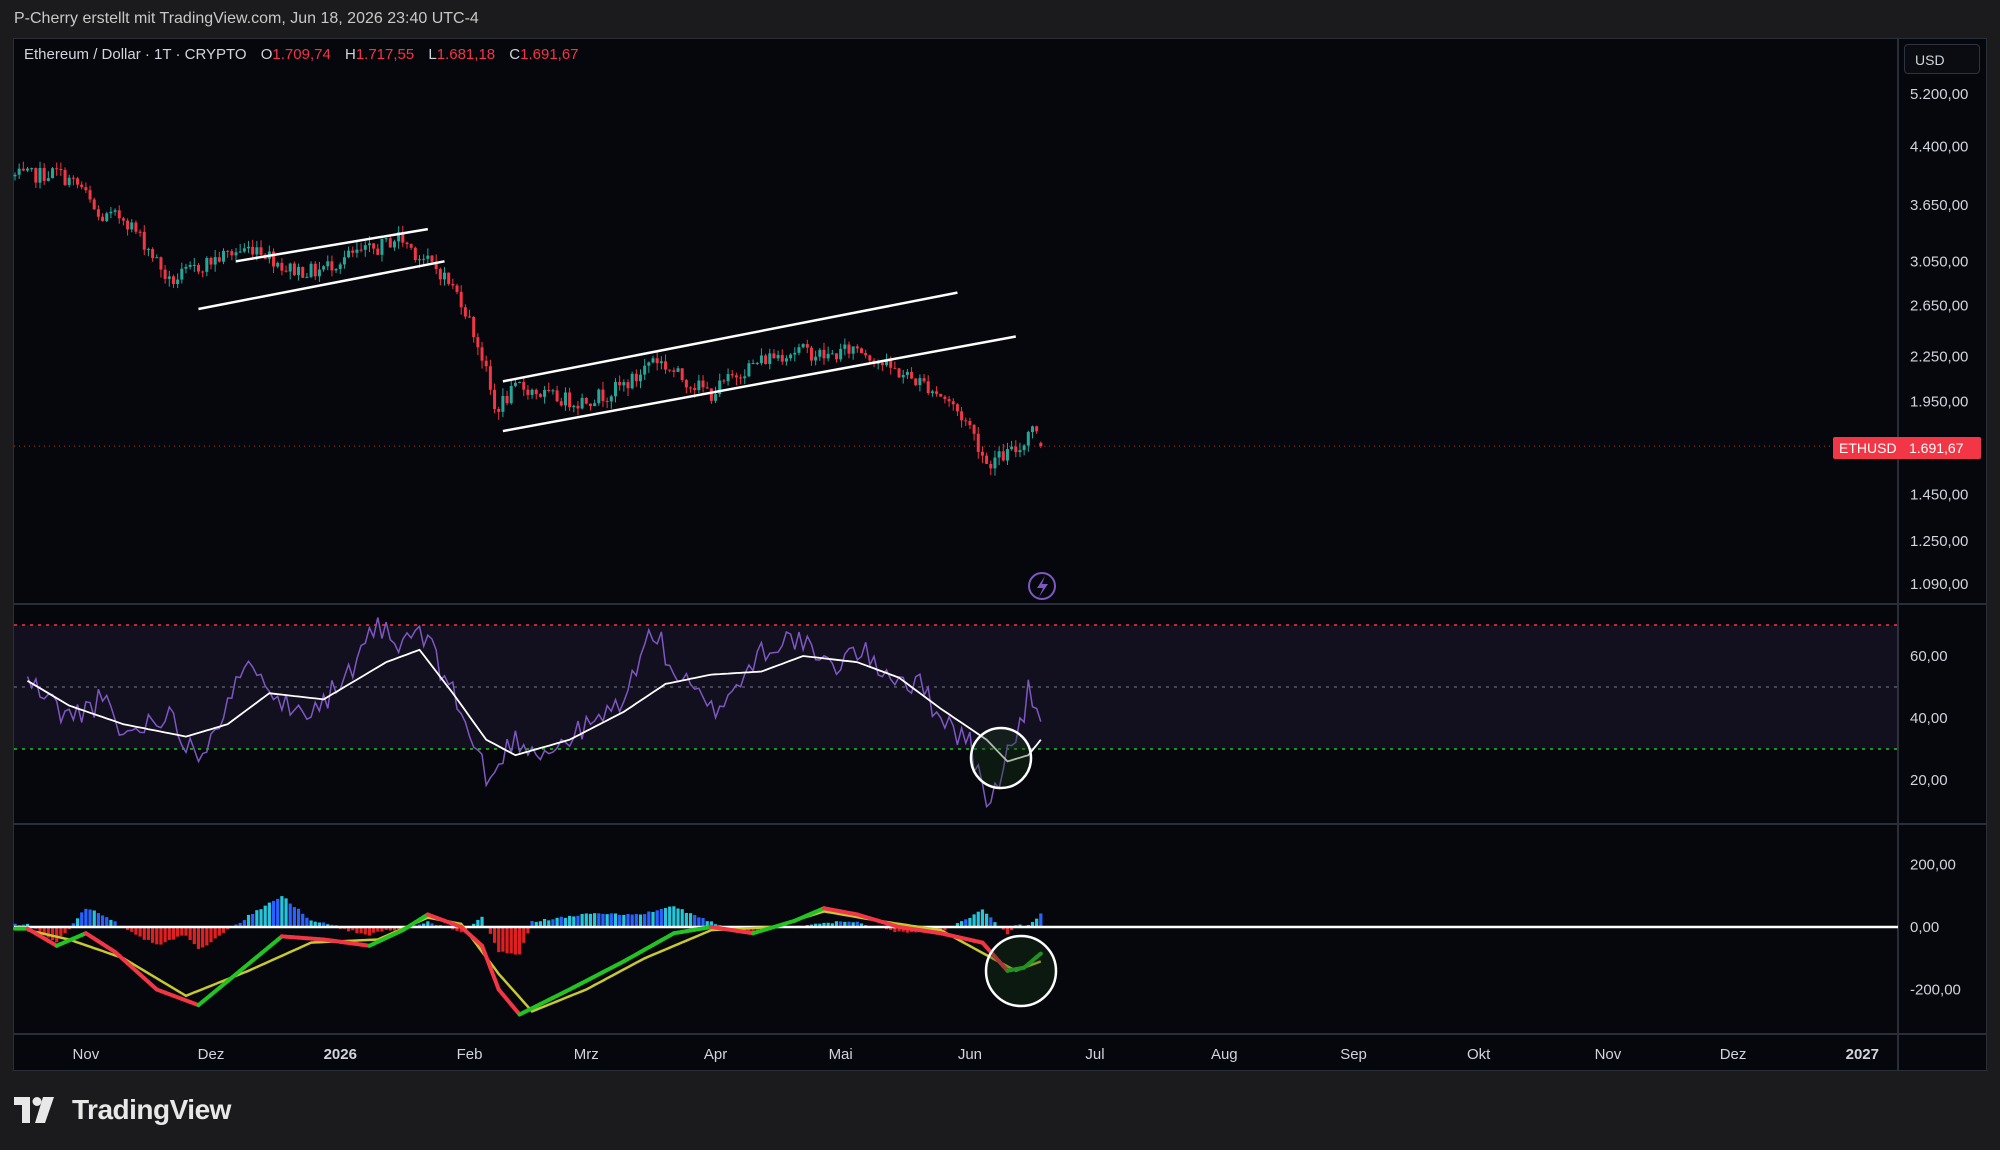 The width and height of the screenshot is (2000, 1150). What do you see at coordinates (1094, 1054) in the screenshot?
I see `time-axis-tick: Jul` at bounding box center [1094, 1054].